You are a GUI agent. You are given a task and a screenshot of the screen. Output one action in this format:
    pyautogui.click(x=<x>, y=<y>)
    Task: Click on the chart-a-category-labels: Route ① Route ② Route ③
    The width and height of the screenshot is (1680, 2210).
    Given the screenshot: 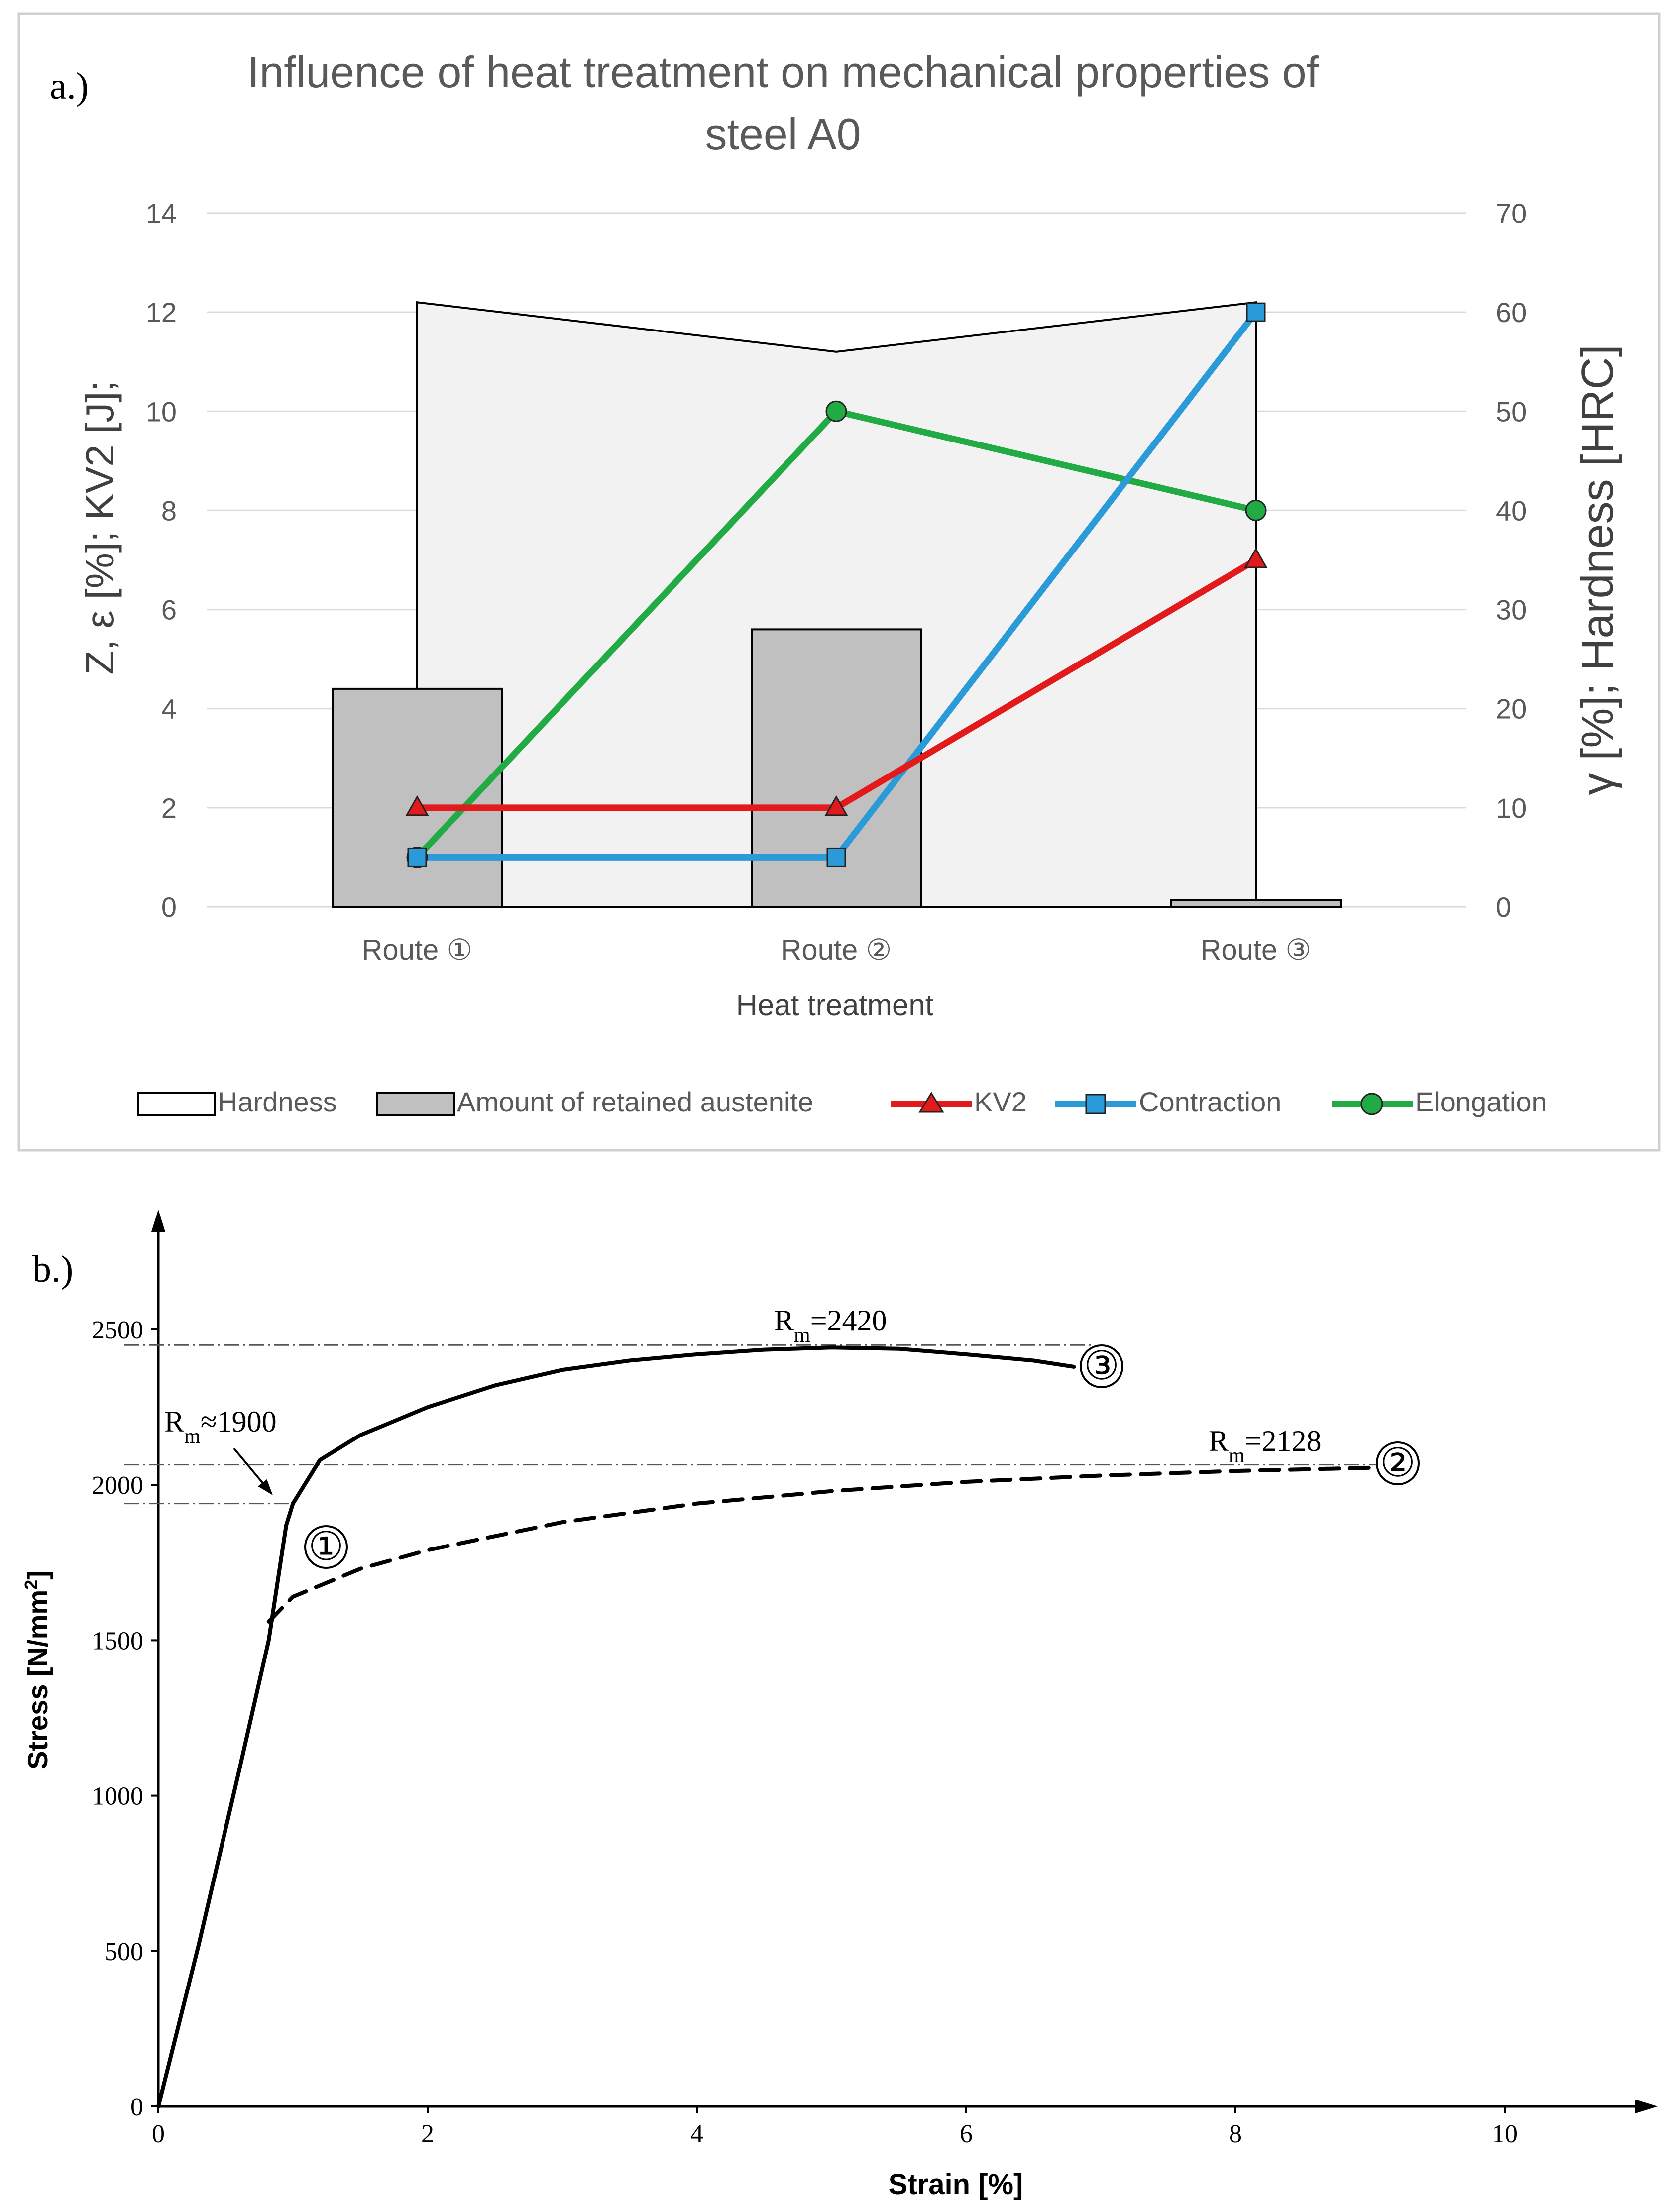 What is the action you would take?
    pyautogui.click(x=837, y=950)
    